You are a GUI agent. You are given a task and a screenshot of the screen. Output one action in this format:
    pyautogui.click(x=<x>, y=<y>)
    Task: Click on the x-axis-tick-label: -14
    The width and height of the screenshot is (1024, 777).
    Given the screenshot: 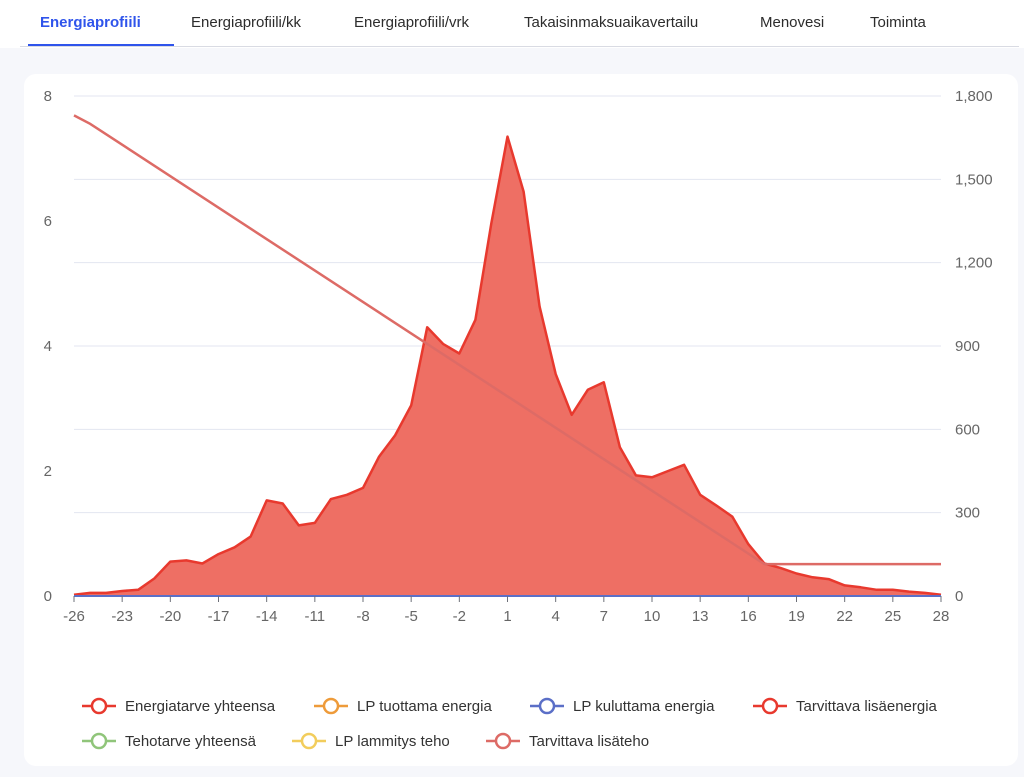 What is the action you would take?
    pyautogui.click(x=267, y=616)
    